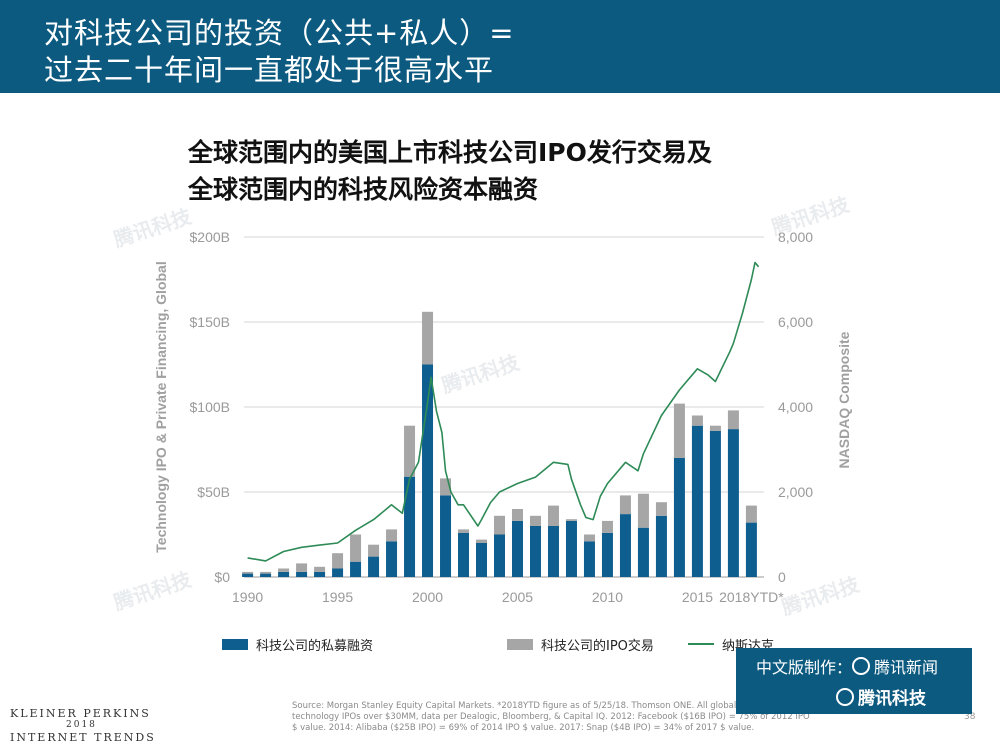  What do you see at coordinates (374, 566) in the screenshot?
I see `bar-private-1997` at bounding box center [374, 566].